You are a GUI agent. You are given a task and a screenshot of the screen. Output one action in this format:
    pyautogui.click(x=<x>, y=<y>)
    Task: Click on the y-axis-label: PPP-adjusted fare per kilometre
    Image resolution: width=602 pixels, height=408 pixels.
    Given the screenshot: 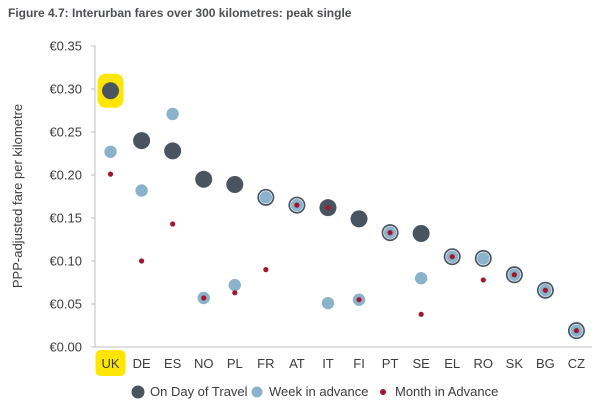 What is the action you would take?
    pyautogui.click(x=17, y=196)
    